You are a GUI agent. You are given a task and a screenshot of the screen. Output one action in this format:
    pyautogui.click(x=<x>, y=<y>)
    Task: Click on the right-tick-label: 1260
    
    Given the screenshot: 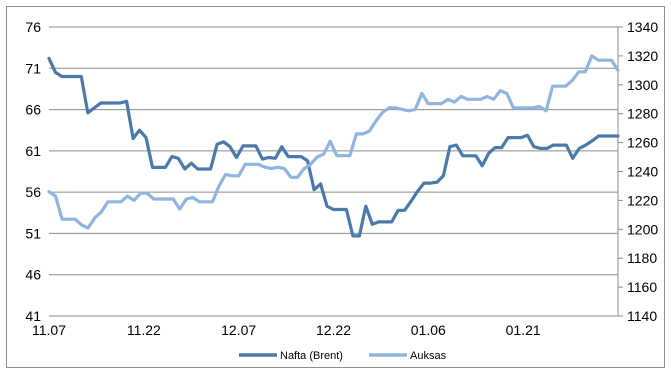 What is the action you would take?
    pyautogui.click(x=642, y=143)
    